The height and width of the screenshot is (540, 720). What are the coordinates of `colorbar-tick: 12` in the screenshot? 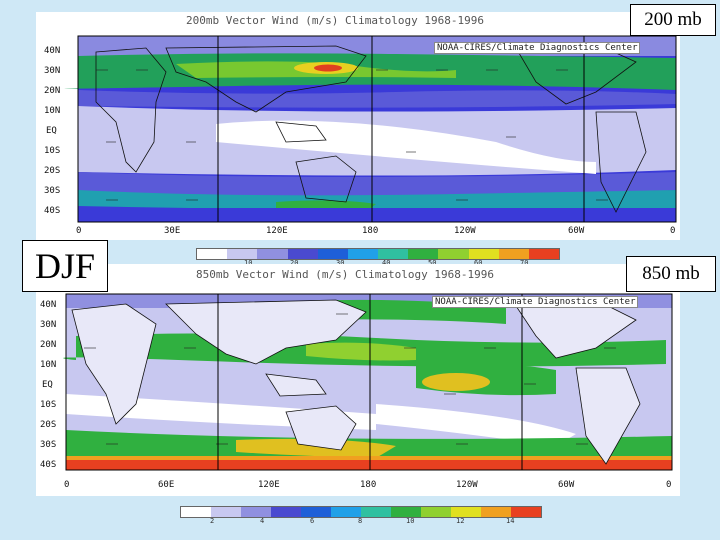 It's located at (460, 521).